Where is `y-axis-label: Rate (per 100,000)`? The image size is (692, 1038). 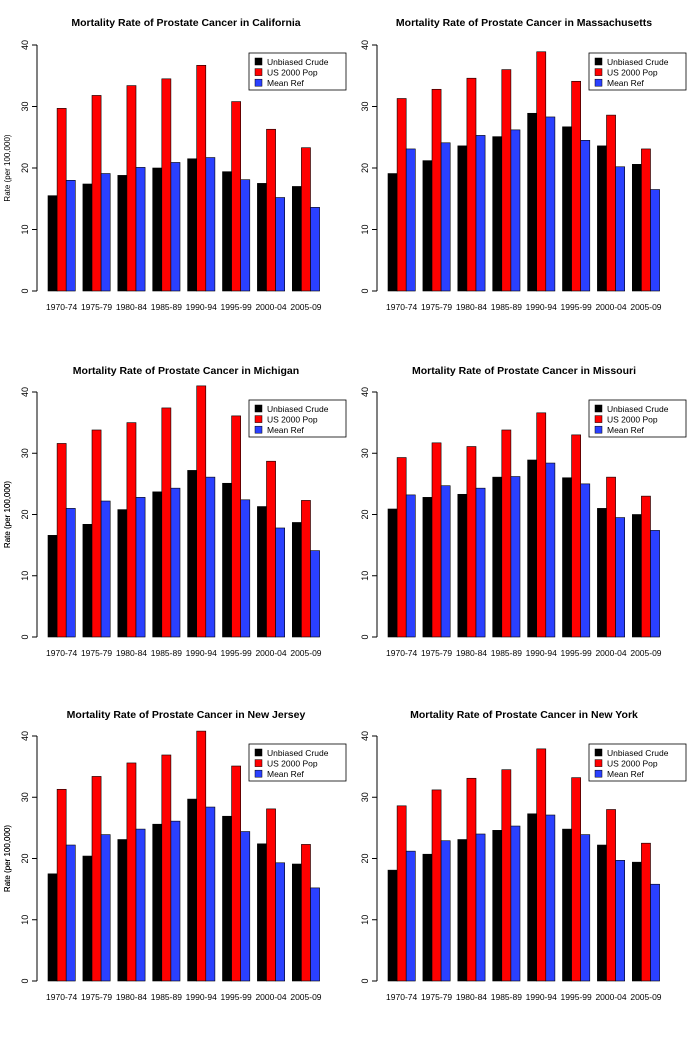
y-axis-label: Rate (per 100,000) is located at coordinates (7, 514).